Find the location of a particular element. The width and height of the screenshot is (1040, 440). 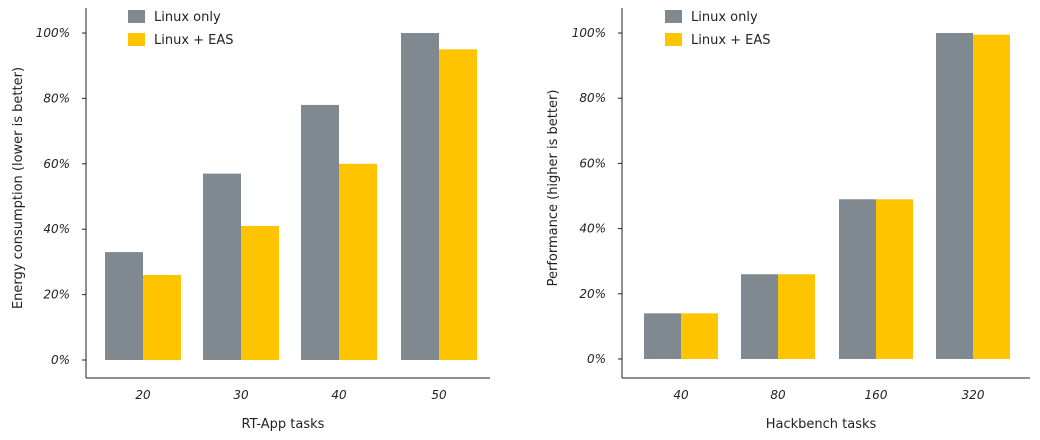

x-axis-title: Hackbench tasks is located at coordinates (821, 424).